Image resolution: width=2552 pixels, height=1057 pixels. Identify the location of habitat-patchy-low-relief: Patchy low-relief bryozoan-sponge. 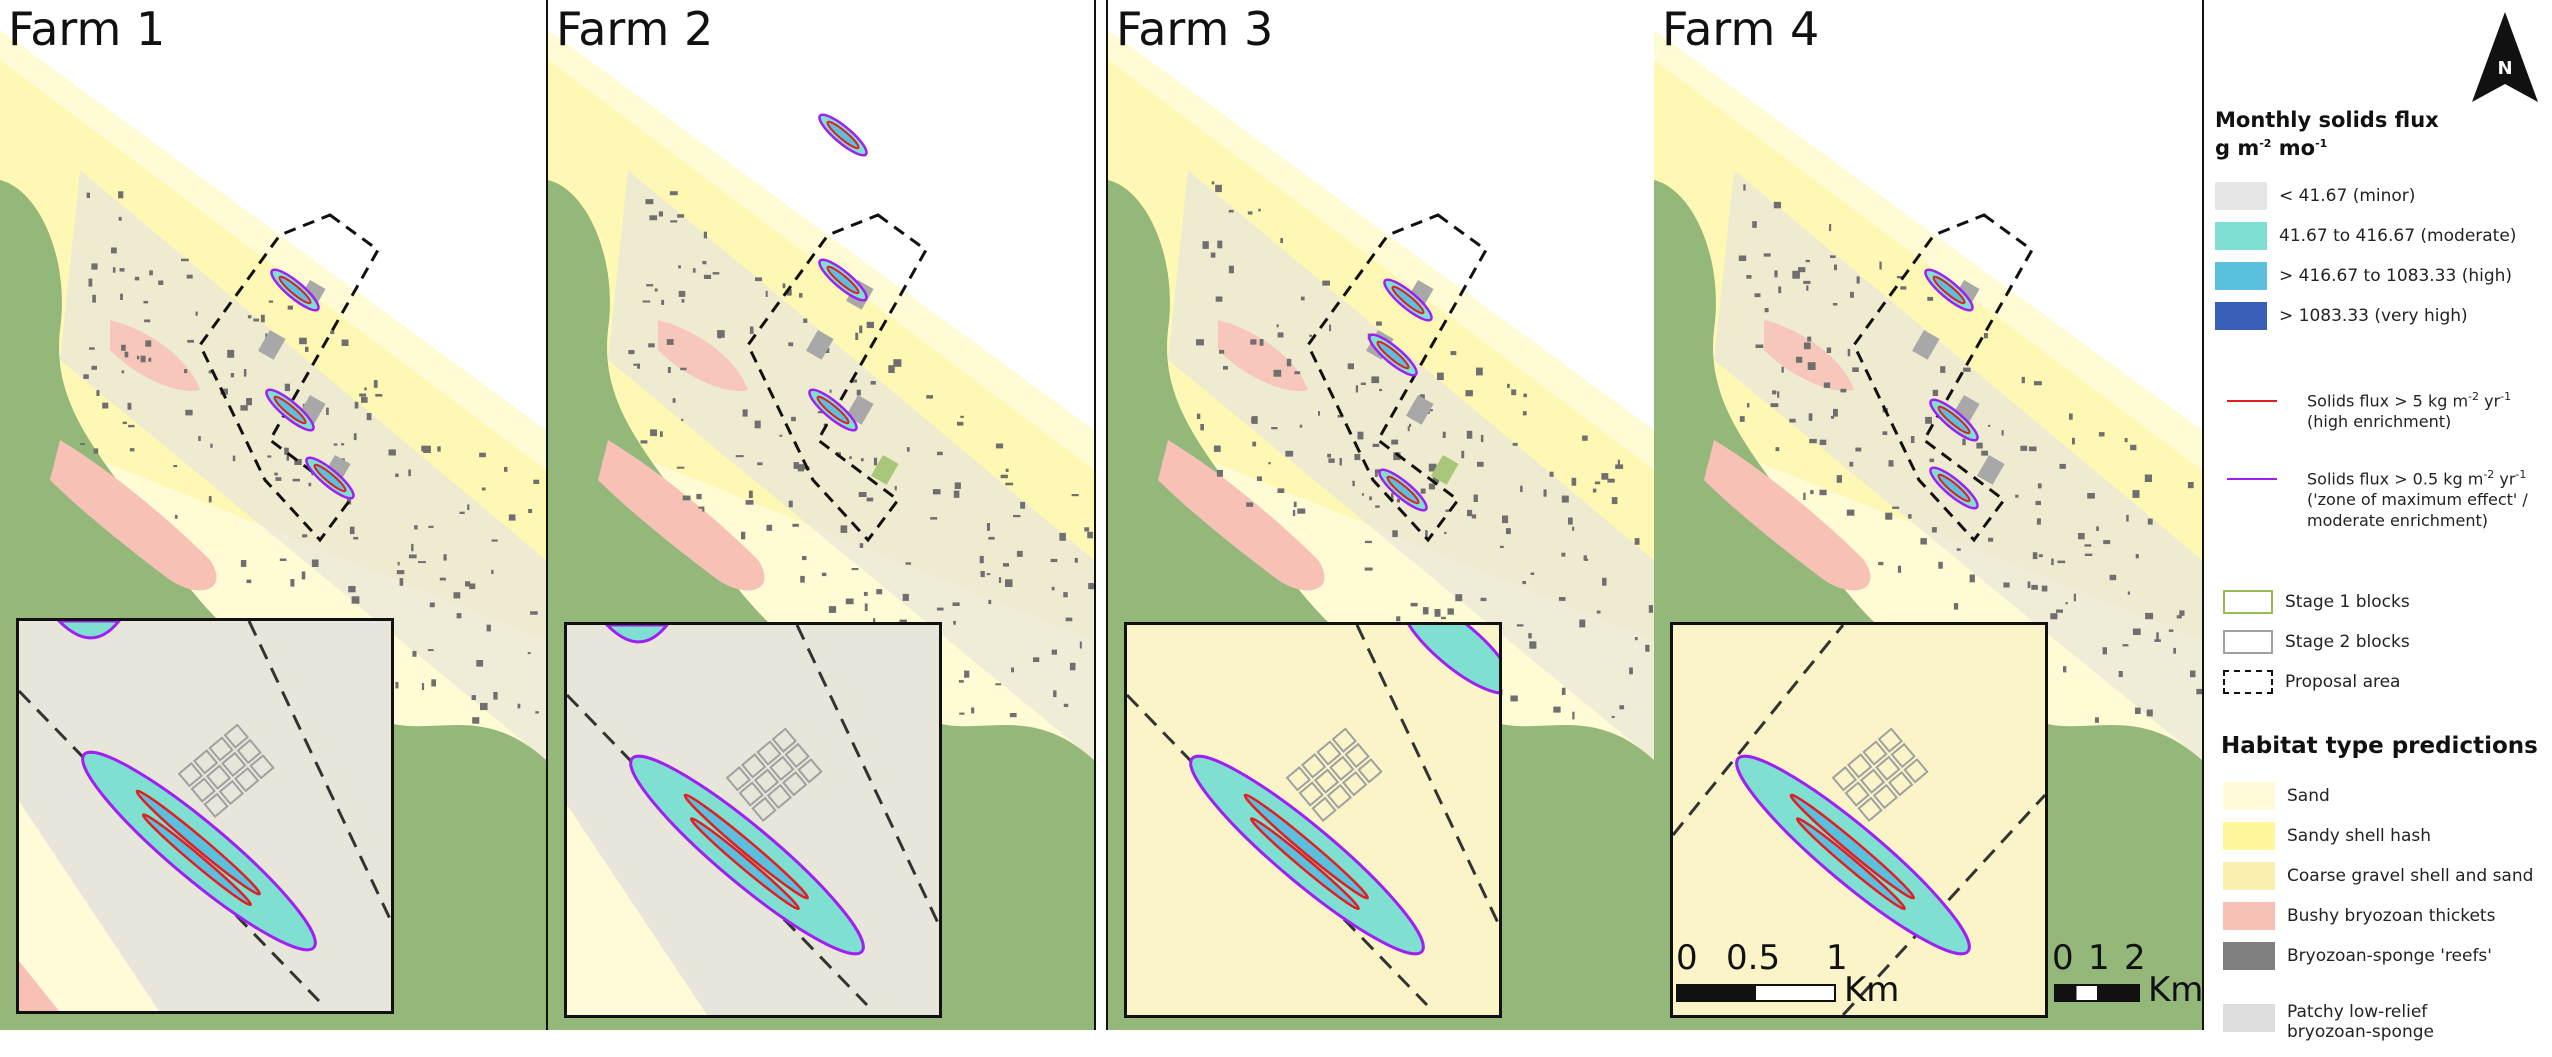
(2328, 1022).